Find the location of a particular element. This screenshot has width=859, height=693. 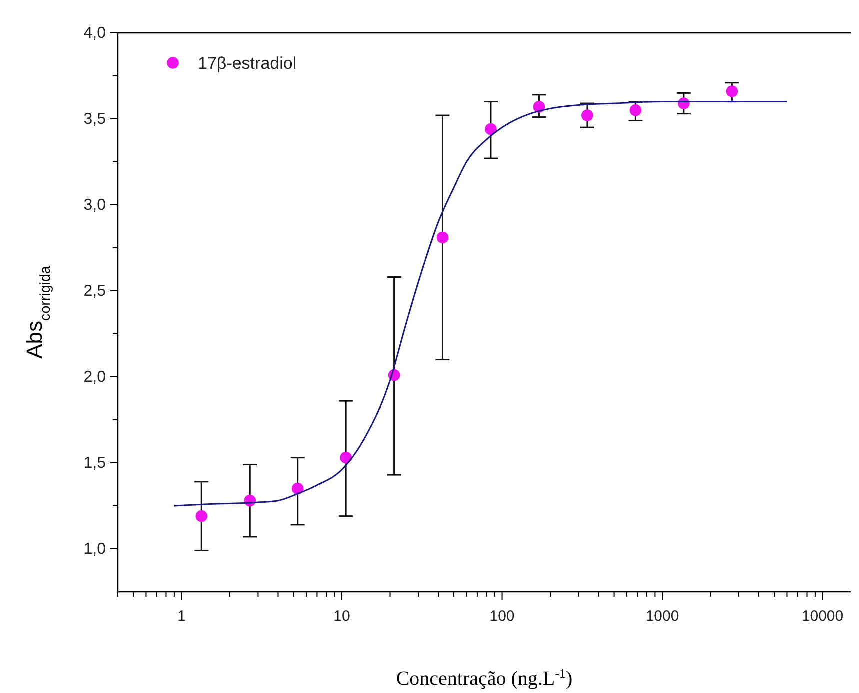

x-tick-label: 1 is located at coordinates (182, 616).